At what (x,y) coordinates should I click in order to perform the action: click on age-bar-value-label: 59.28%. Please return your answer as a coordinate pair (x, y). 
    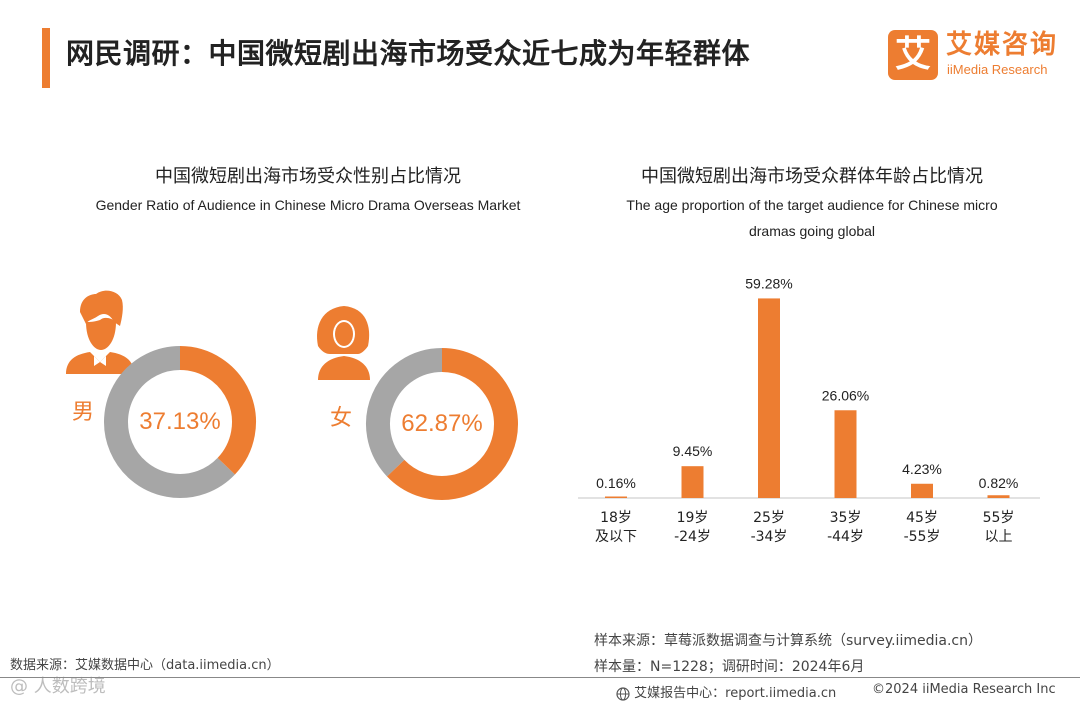
    Looking at the image, I should click on (768, 283).